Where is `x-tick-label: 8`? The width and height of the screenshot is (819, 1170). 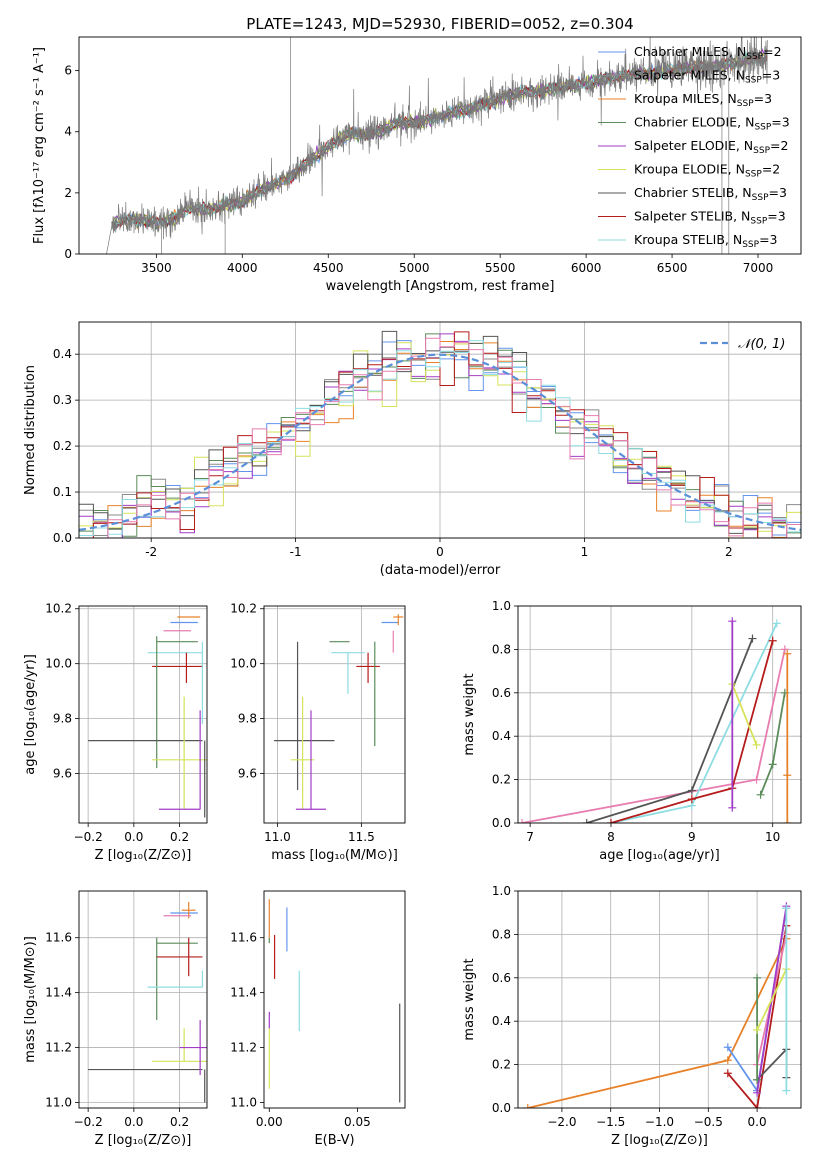
x-tick-label: 8 is located at coordinates (611, 837).